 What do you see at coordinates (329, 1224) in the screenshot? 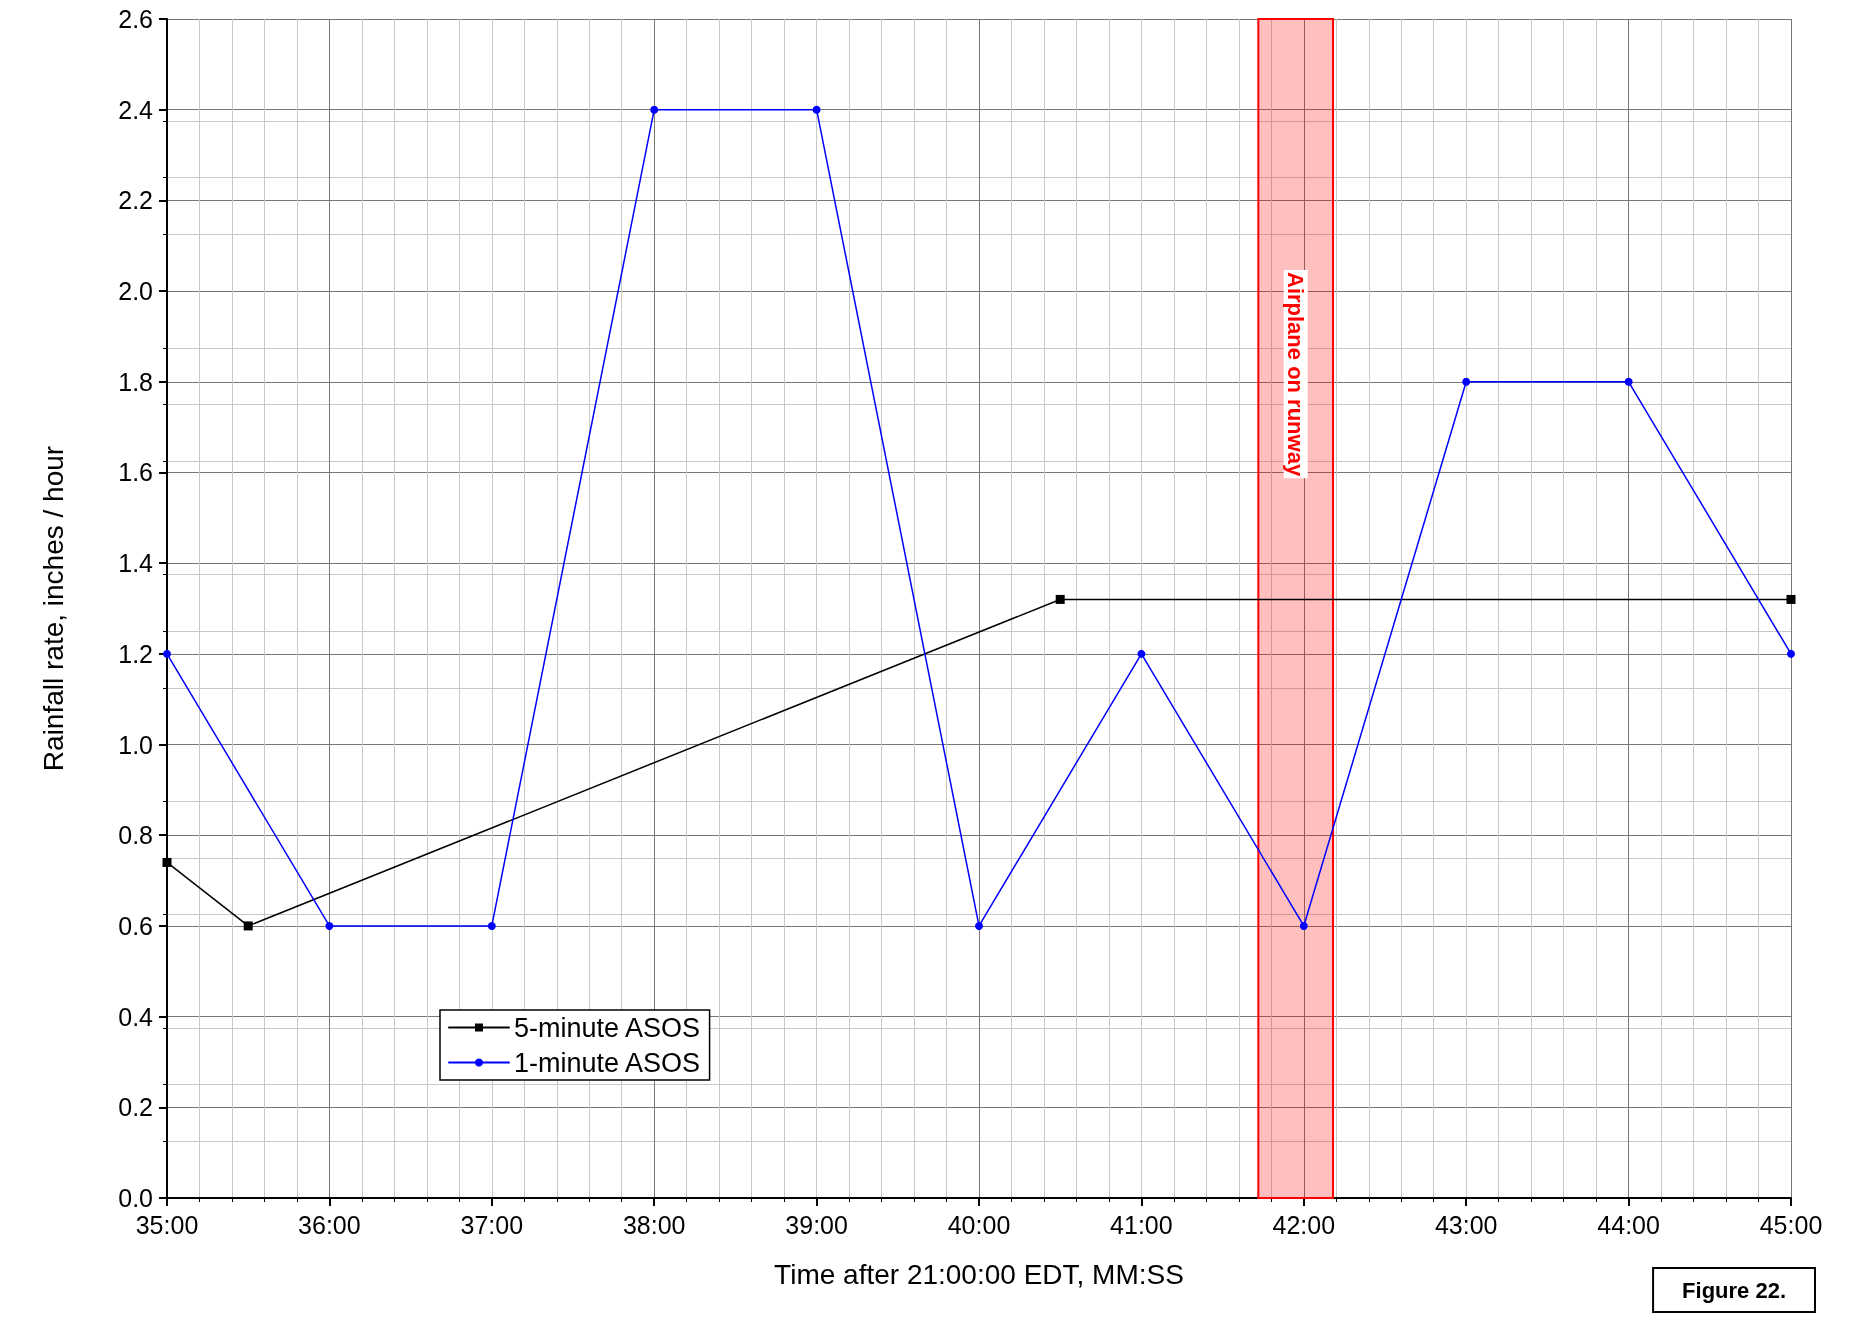
I see `x-tick-label: 36:00` at bounding box center [329, 1224].